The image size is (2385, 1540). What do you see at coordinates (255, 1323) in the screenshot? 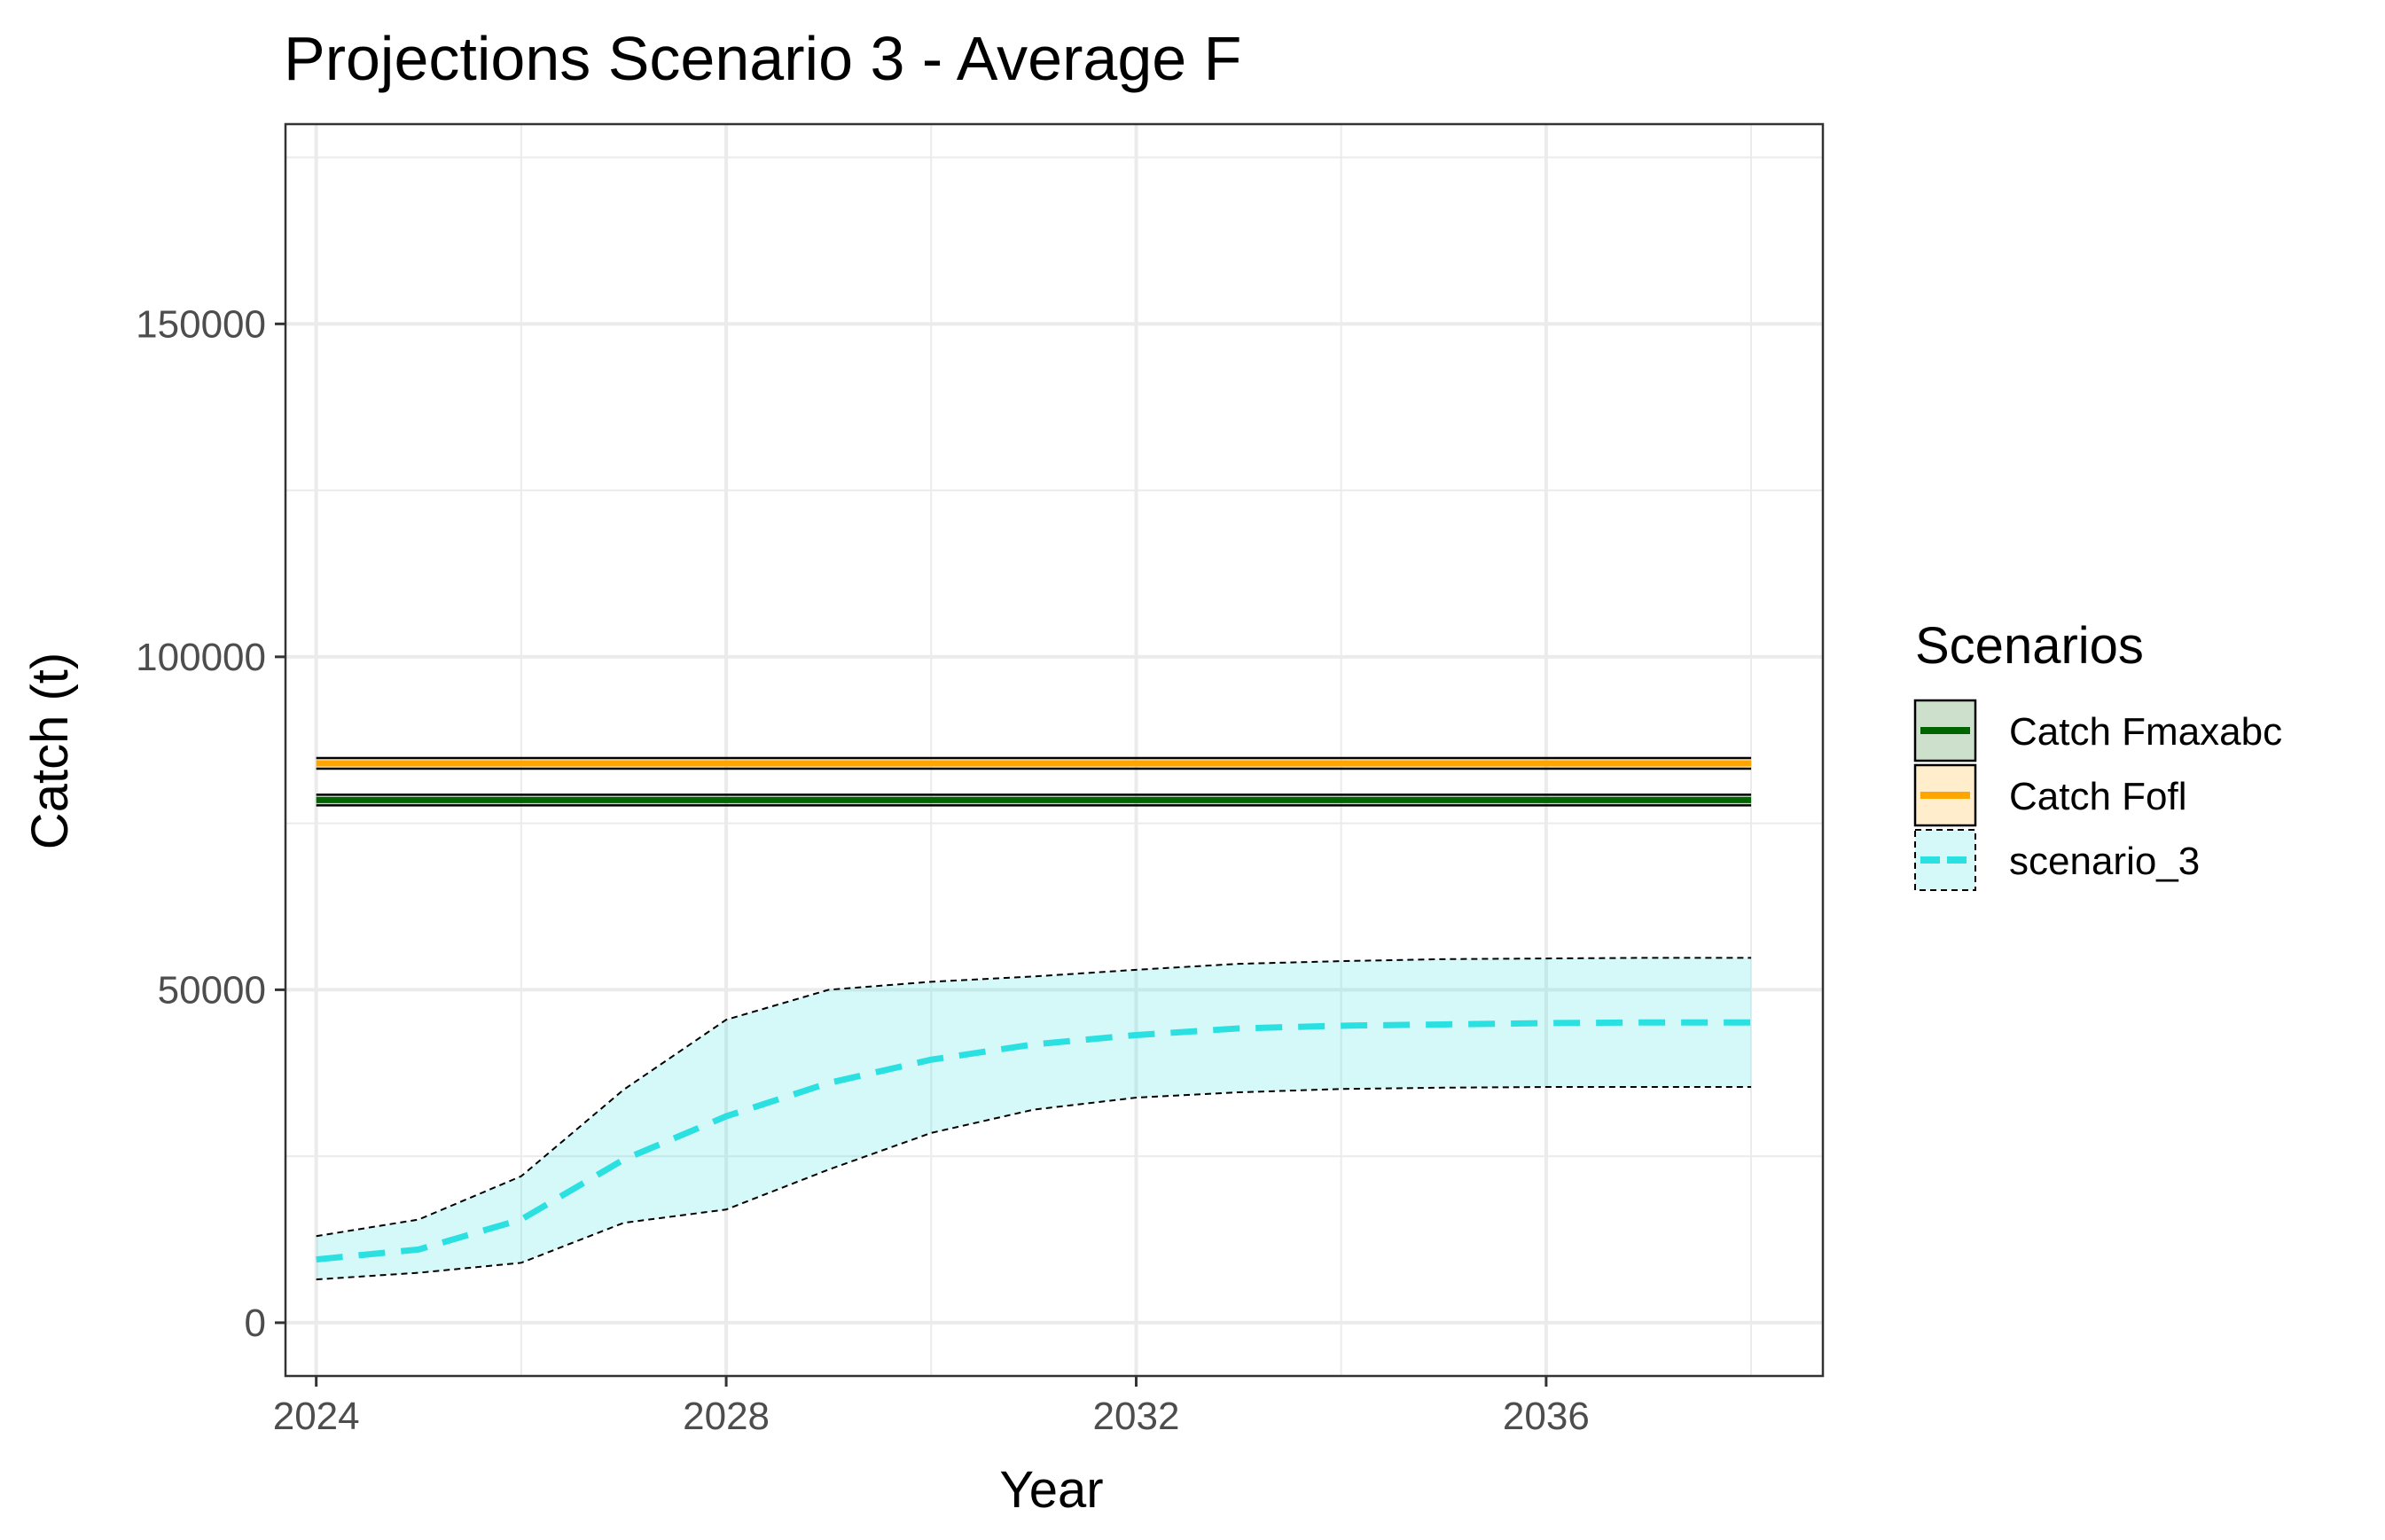
I see `y-tick-label: 0` at bounding box center [255, 1323].